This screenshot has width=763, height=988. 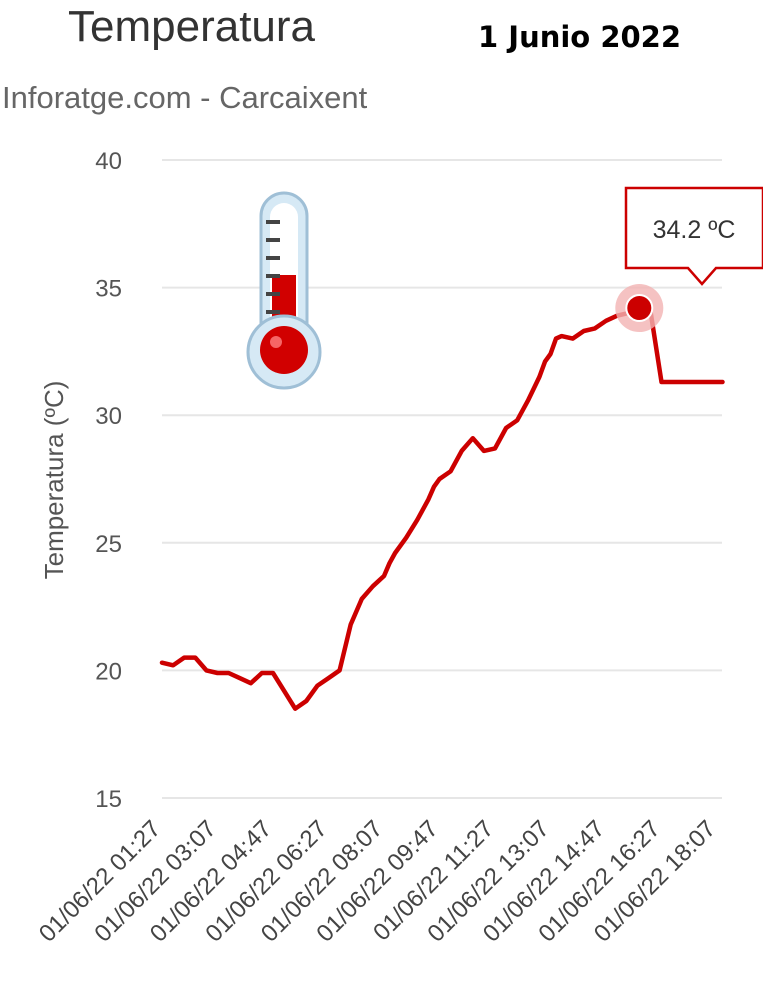 What do you see at coordinates (580, 37) in the screenshot?
I see `date-label: 1 Junio 2022` at bounding box center [580, 37].